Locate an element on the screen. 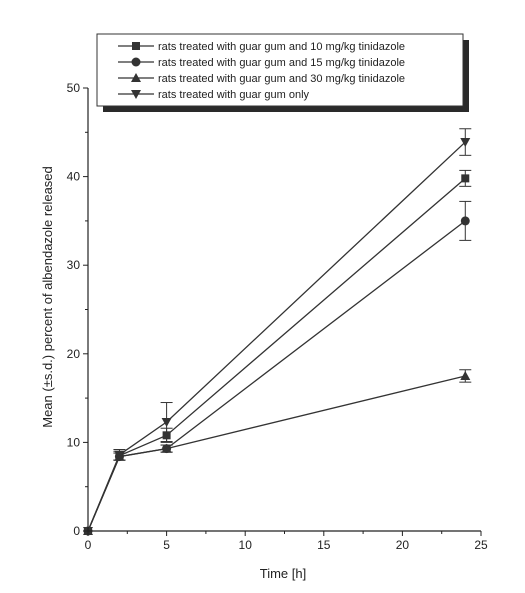  x-tick-label: 15 is located at coordinates (324, 545).